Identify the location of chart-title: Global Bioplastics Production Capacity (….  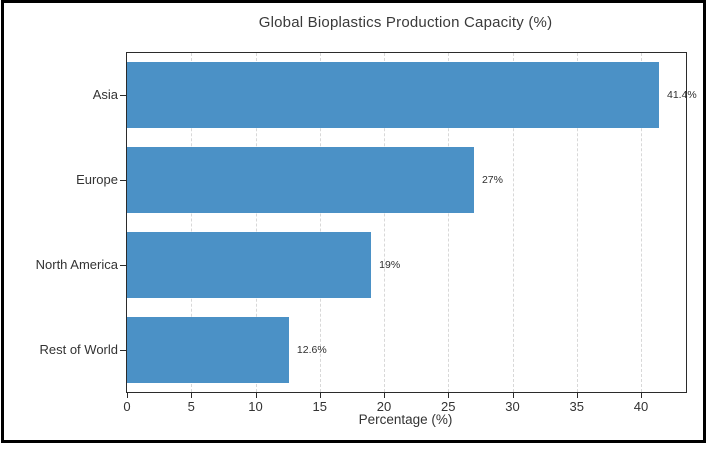
(405, 22).